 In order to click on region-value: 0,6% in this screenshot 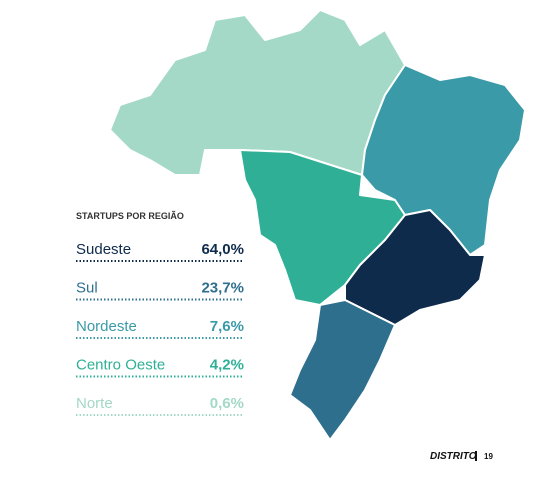, I will do `click(227, 403)`.